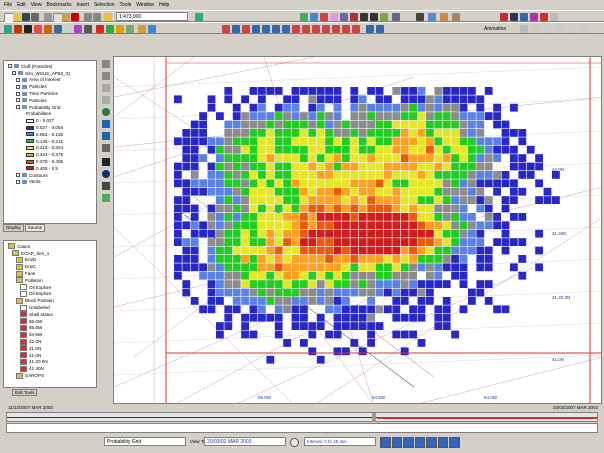  What do you see at coordinates (306, 29) in the screenshot?
I see `draw-marker-icon` at bounding box center [306, 29].